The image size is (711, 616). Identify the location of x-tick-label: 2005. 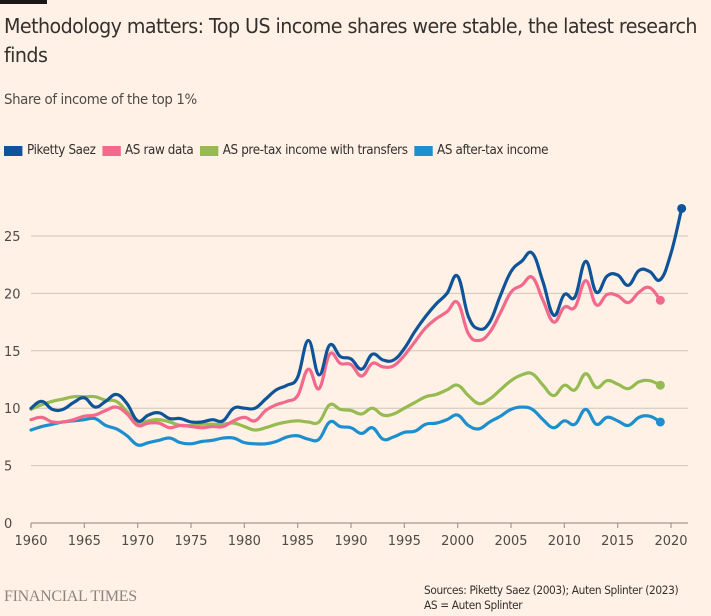
(510, 541).